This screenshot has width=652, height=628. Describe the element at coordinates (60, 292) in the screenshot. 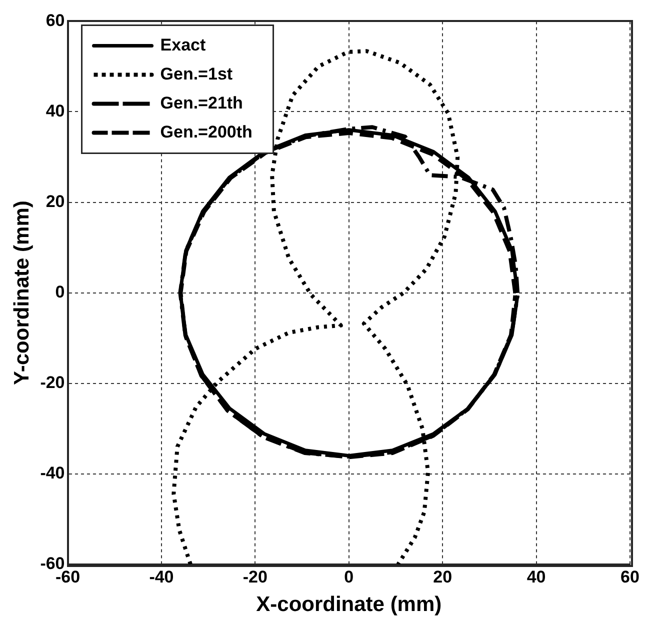

I see `y-tick-label: 0` at that location.